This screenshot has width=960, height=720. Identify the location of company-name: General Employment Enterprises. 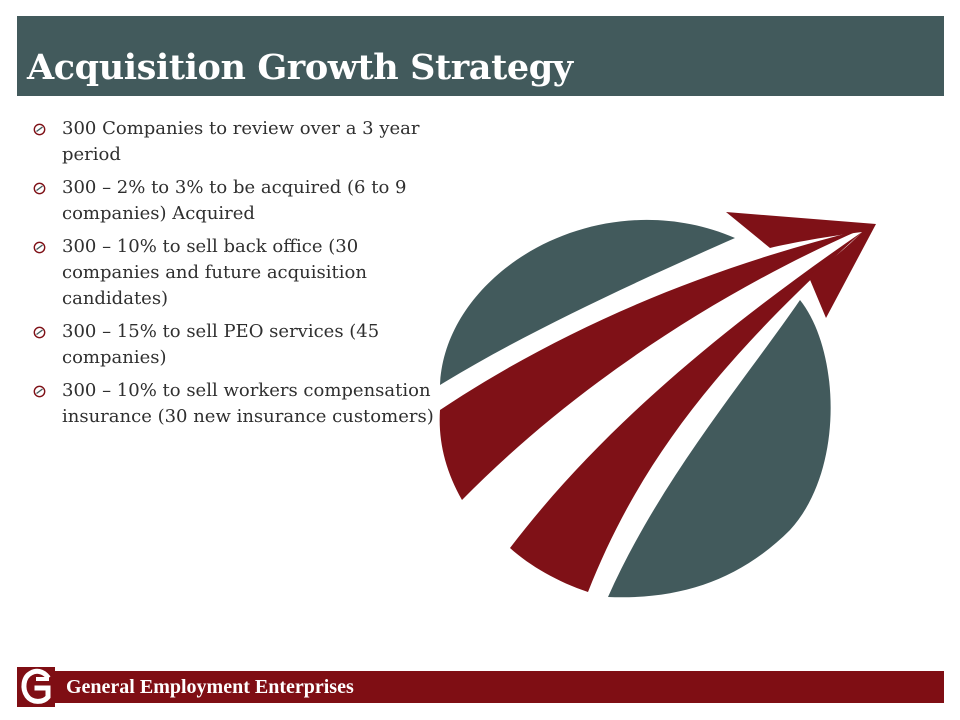
(210, 687).